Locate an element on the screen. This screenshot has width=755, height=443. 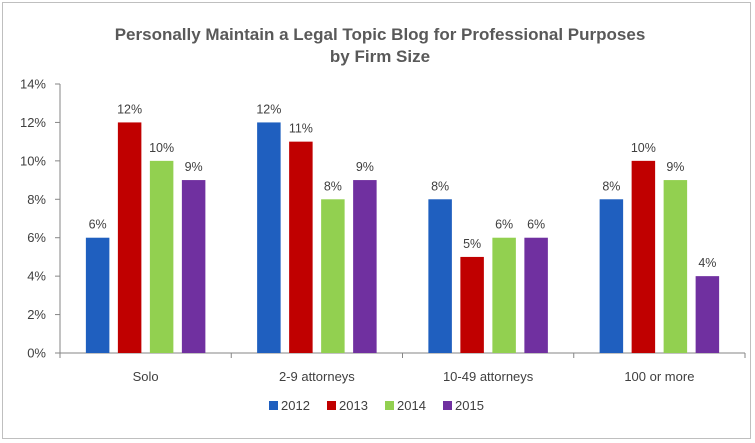
x-tick-label: Solo is located at coordinates (146, 376).